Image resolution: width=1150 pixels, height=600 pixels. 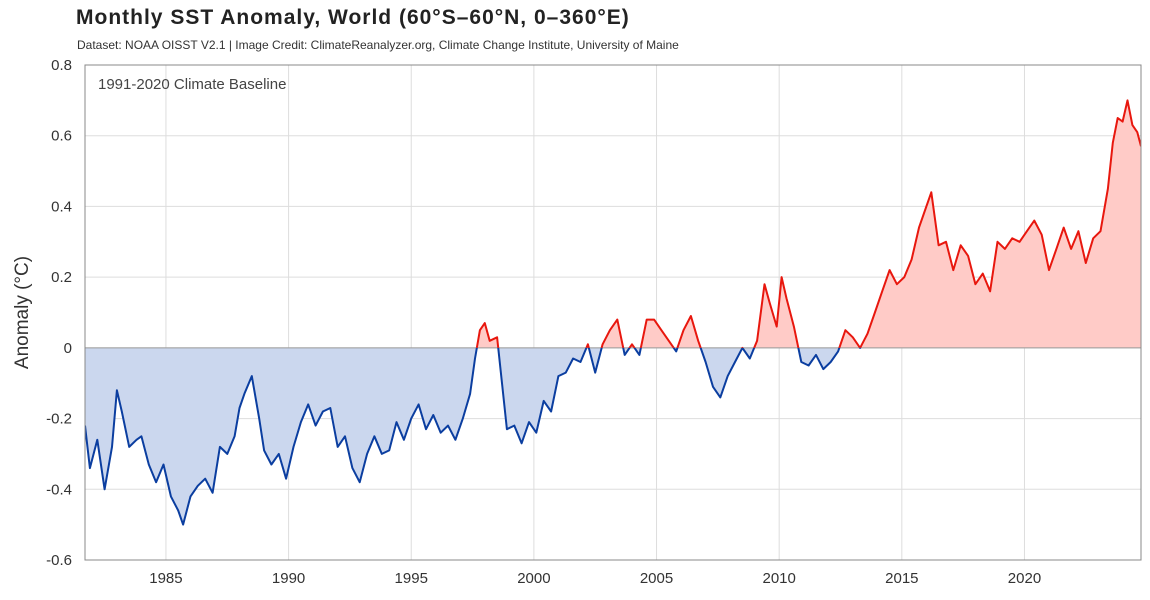 I want to click on y-tick-label: 0, so click(x=68, y=348).